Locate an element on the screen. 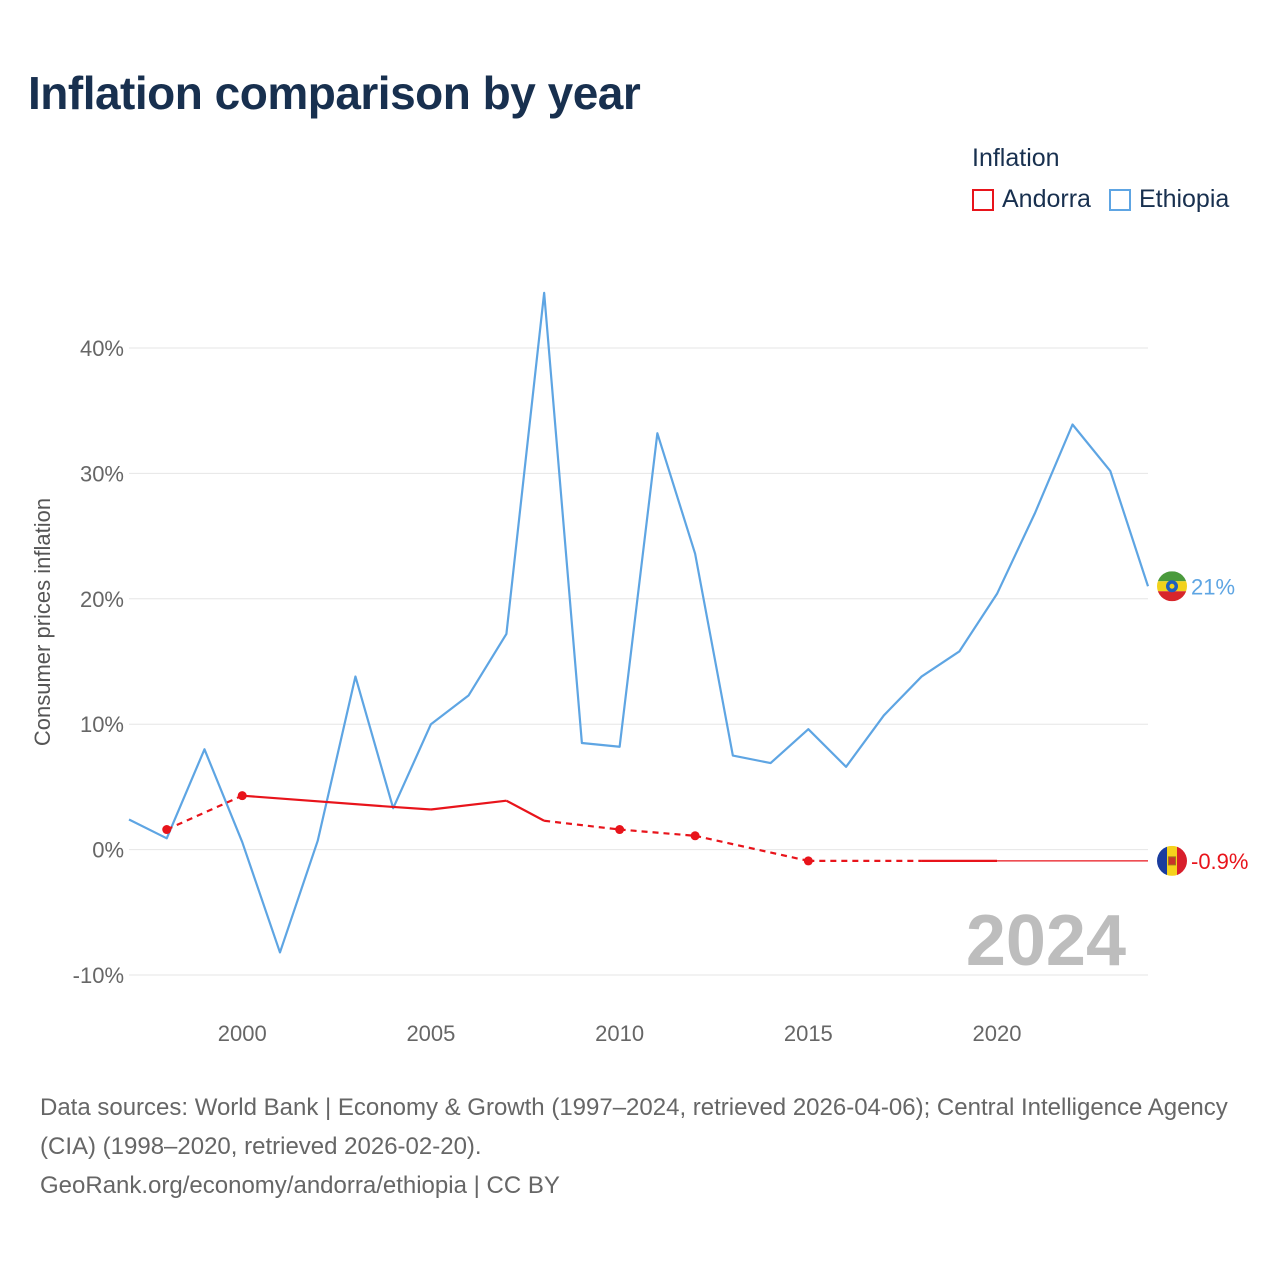 The width and height of the screenshot is (1280, 1280). legend-item-andorra: Andorra is located at coordinates (1031, 199).